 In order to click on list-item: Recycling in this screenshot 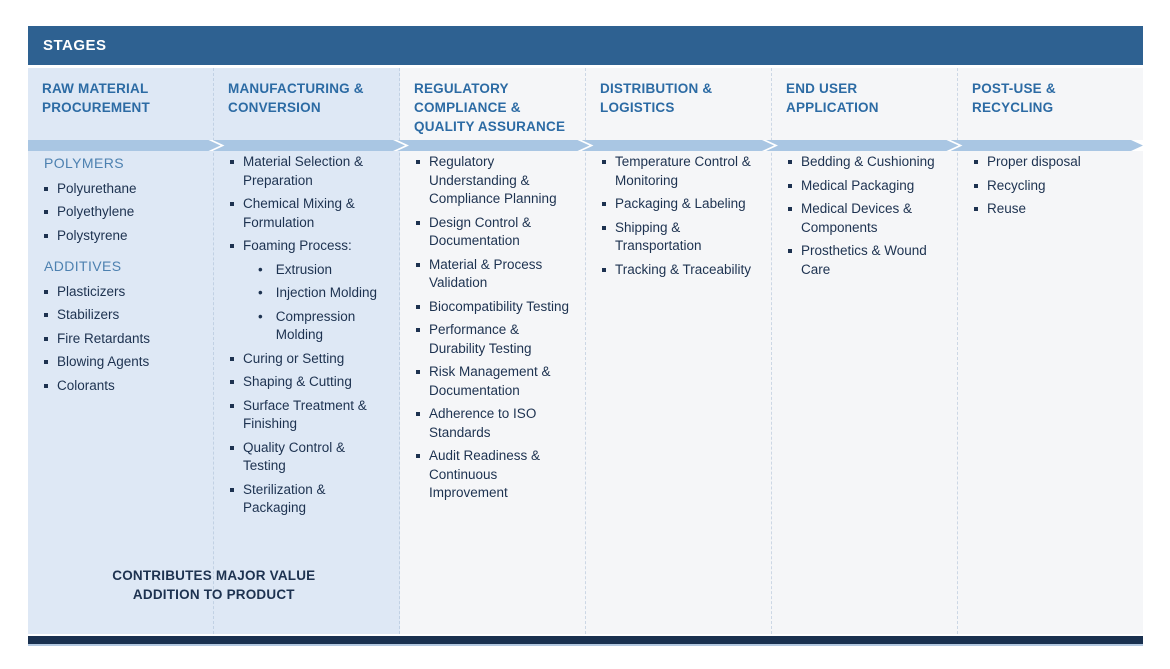, I will do `click(1054, 186)`.